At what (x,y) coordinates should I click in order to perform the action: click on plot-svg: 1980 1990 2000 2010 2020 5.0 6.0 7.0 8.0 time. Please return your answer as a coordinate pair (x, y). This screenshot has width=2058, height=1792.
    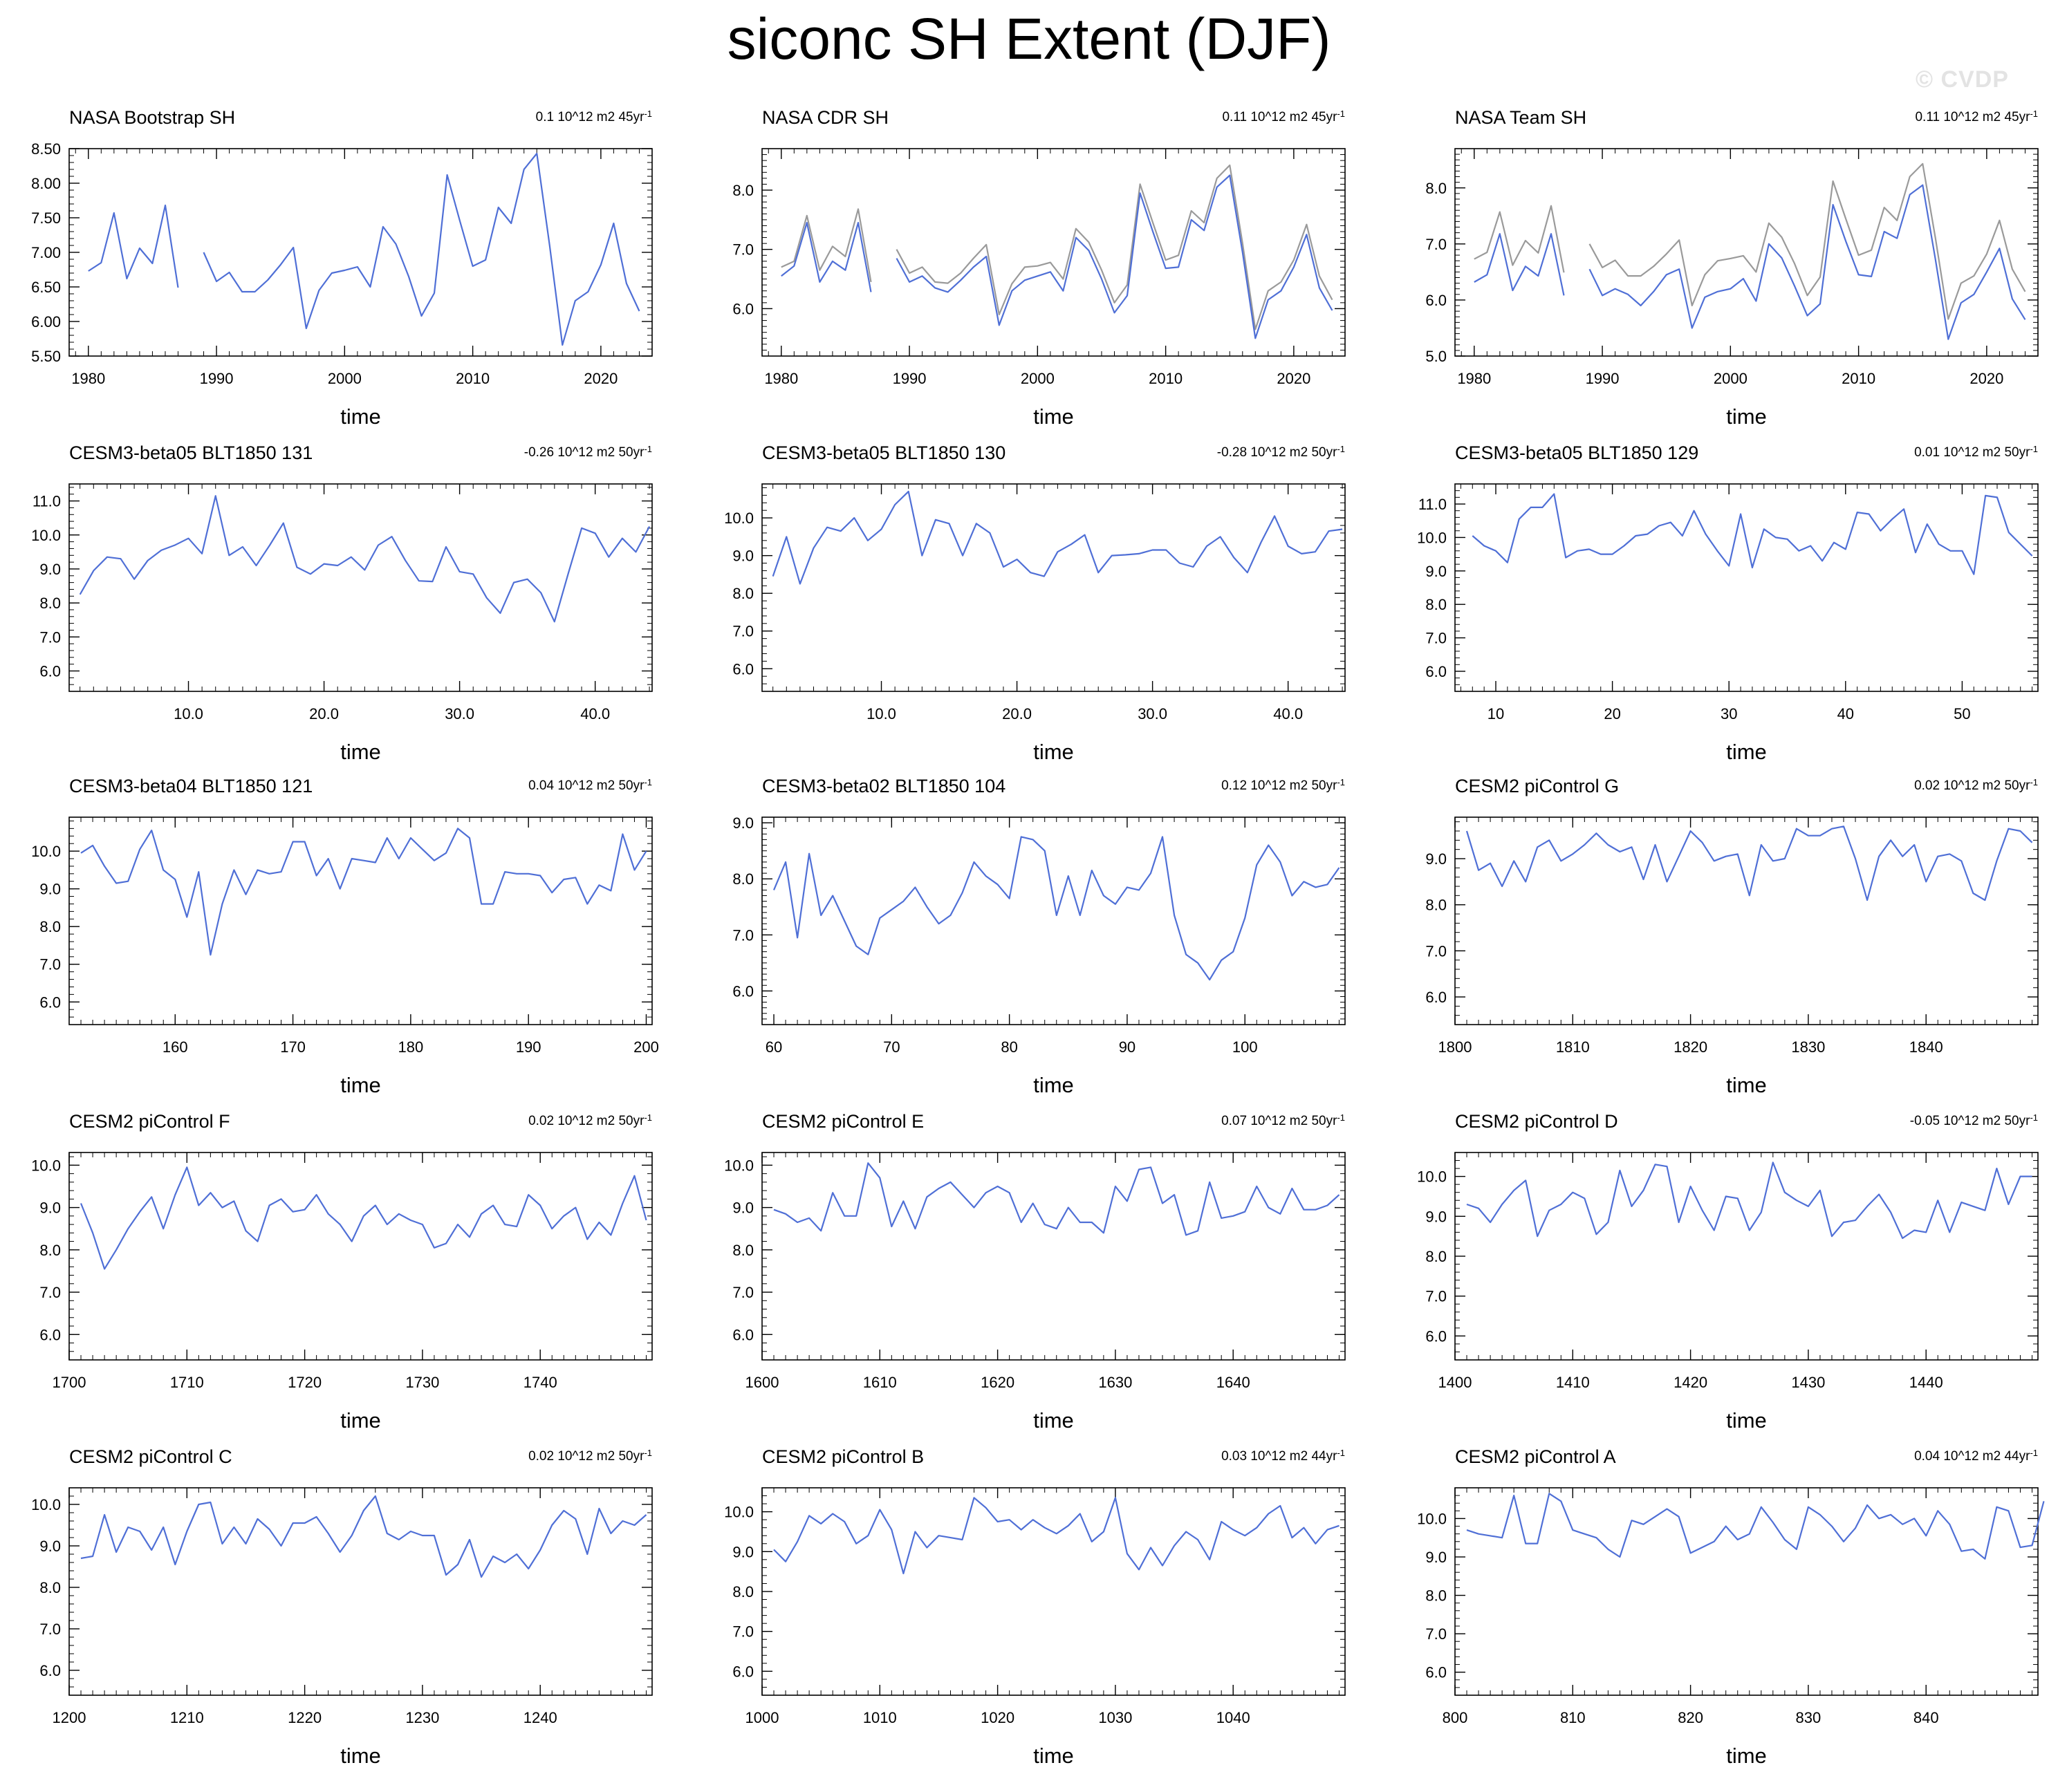
    Looking at the image, I should click on (1732, 288).